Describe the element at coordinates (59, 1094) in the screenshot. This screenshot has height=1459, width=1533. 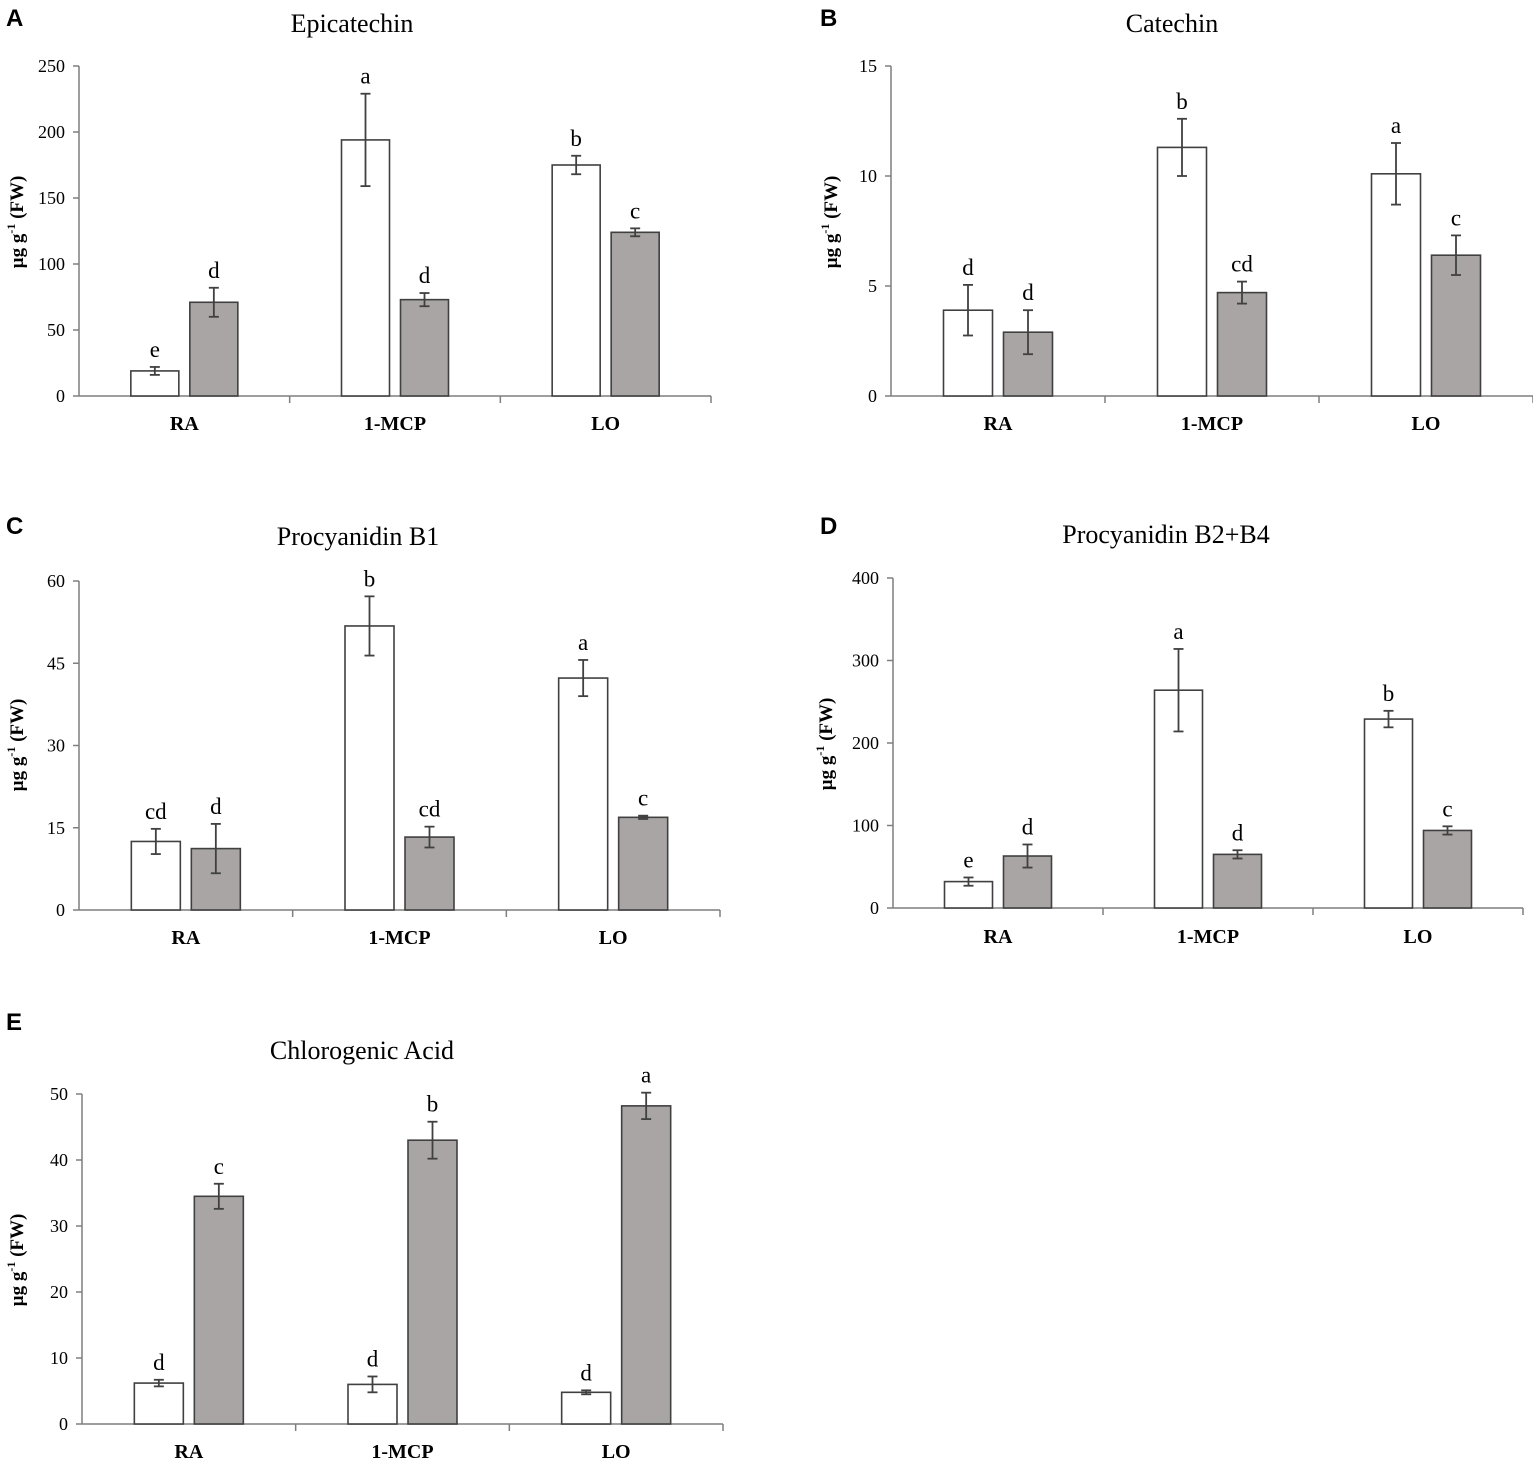
I see `y-tick-label: 50` at that location.